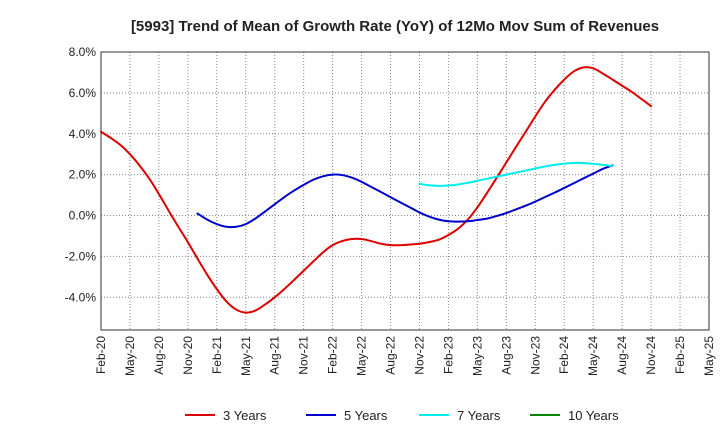 The height and width of the screenshot is (440, 720). What do you see at coordinates (477, 356) in the screenshot?
I see `x-tick-label: May-23` at bounding box center [477, 356].